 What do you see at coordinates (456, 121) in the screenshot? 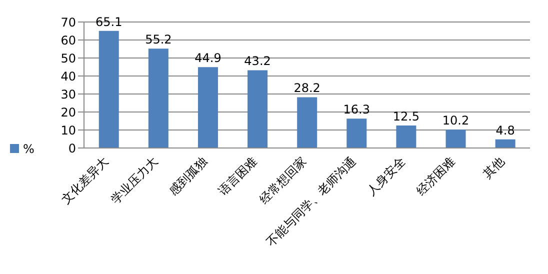
I see `data-label: 10.2` at bounding box center [456, 121].